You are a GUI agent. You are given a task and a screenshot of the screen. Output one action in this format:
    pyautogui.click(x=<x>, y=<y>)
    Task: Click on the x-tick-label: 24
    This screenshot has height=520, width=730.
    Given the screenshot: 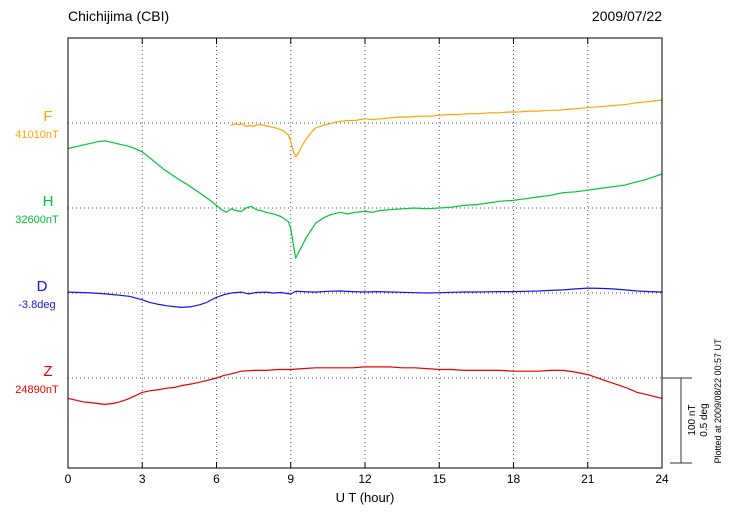 What is the action you would take?
    pyautogui.click(x=662, y=479)
    